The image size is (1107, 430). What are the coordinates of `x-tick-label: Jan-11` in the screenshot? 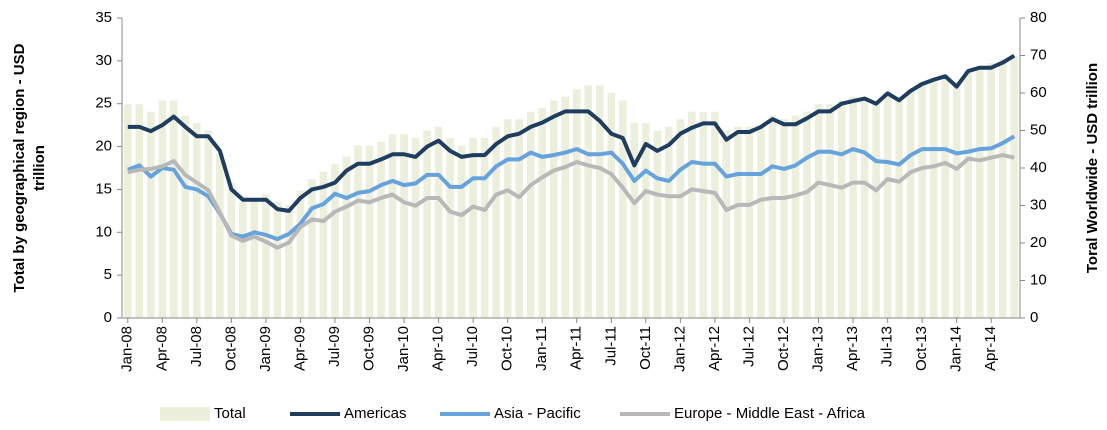 It's located at (541, 348).